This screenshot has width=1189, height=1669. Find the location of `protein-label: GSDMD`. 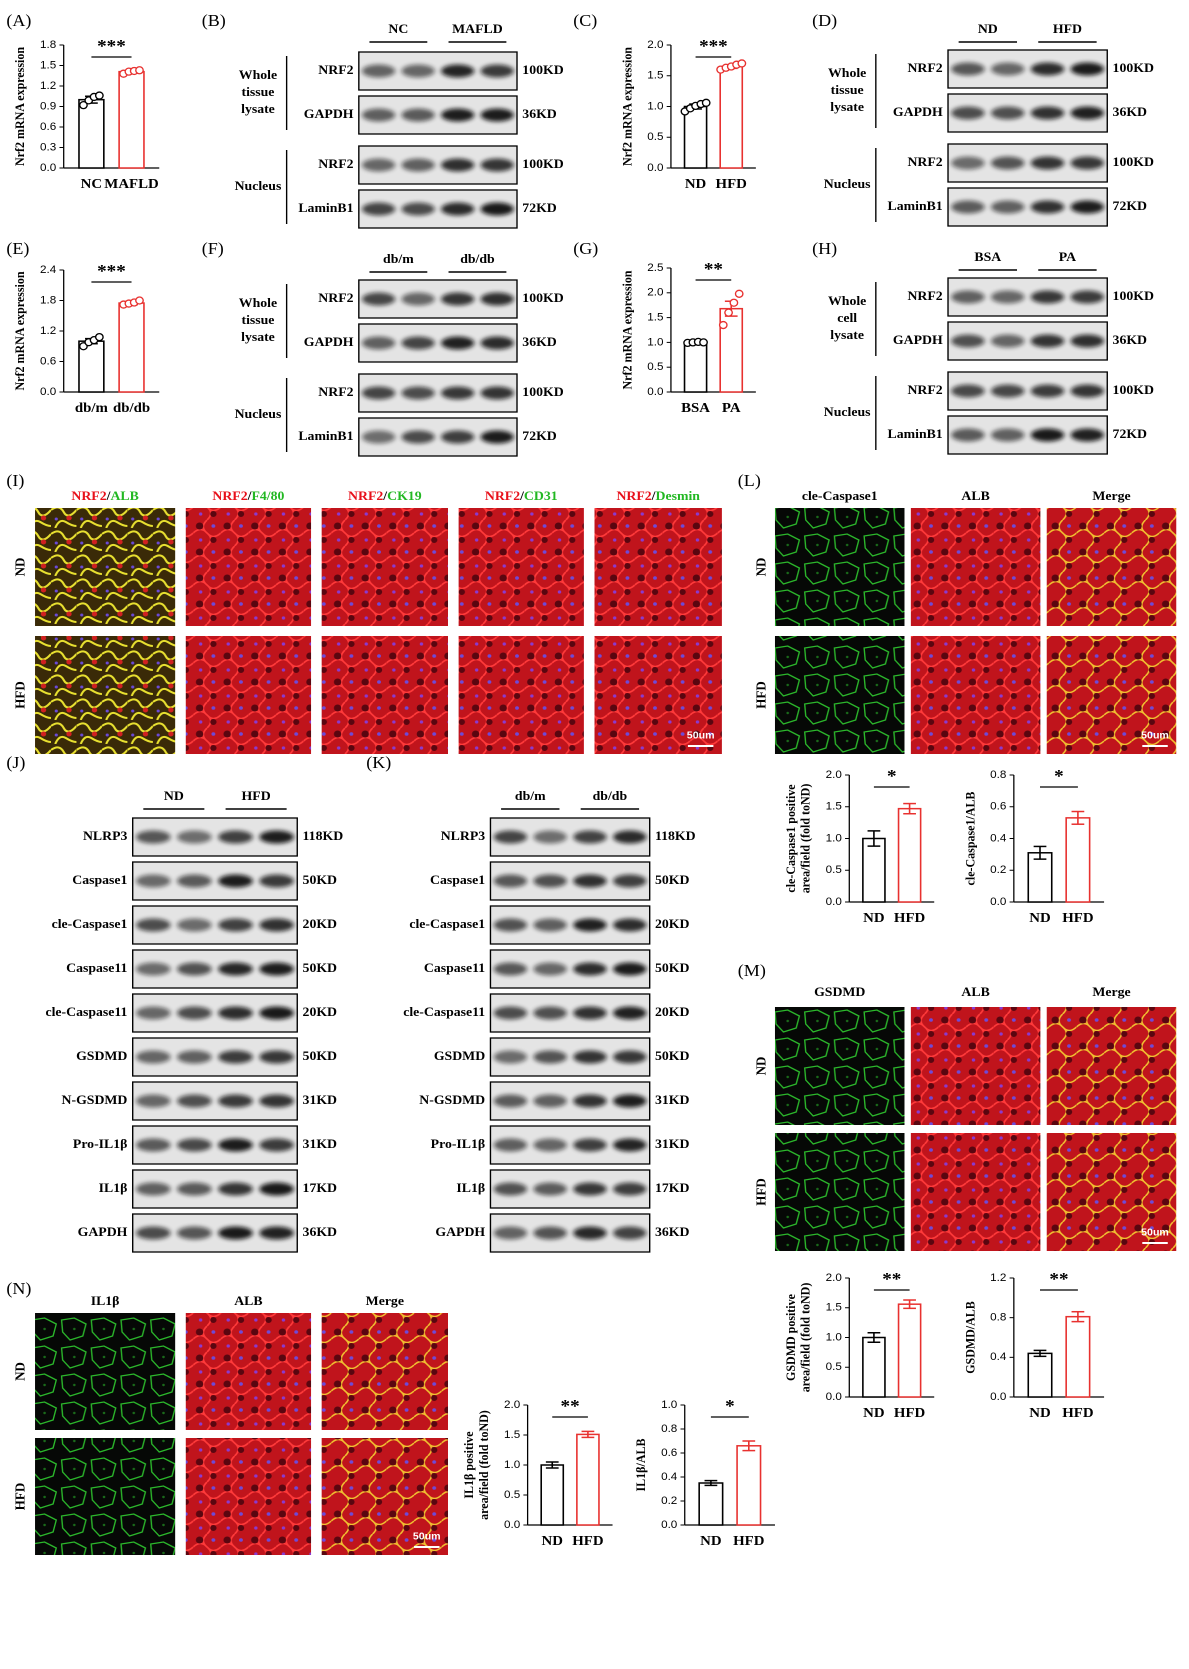

protein-label: GSDMD is located at coordinates (102, 1055).